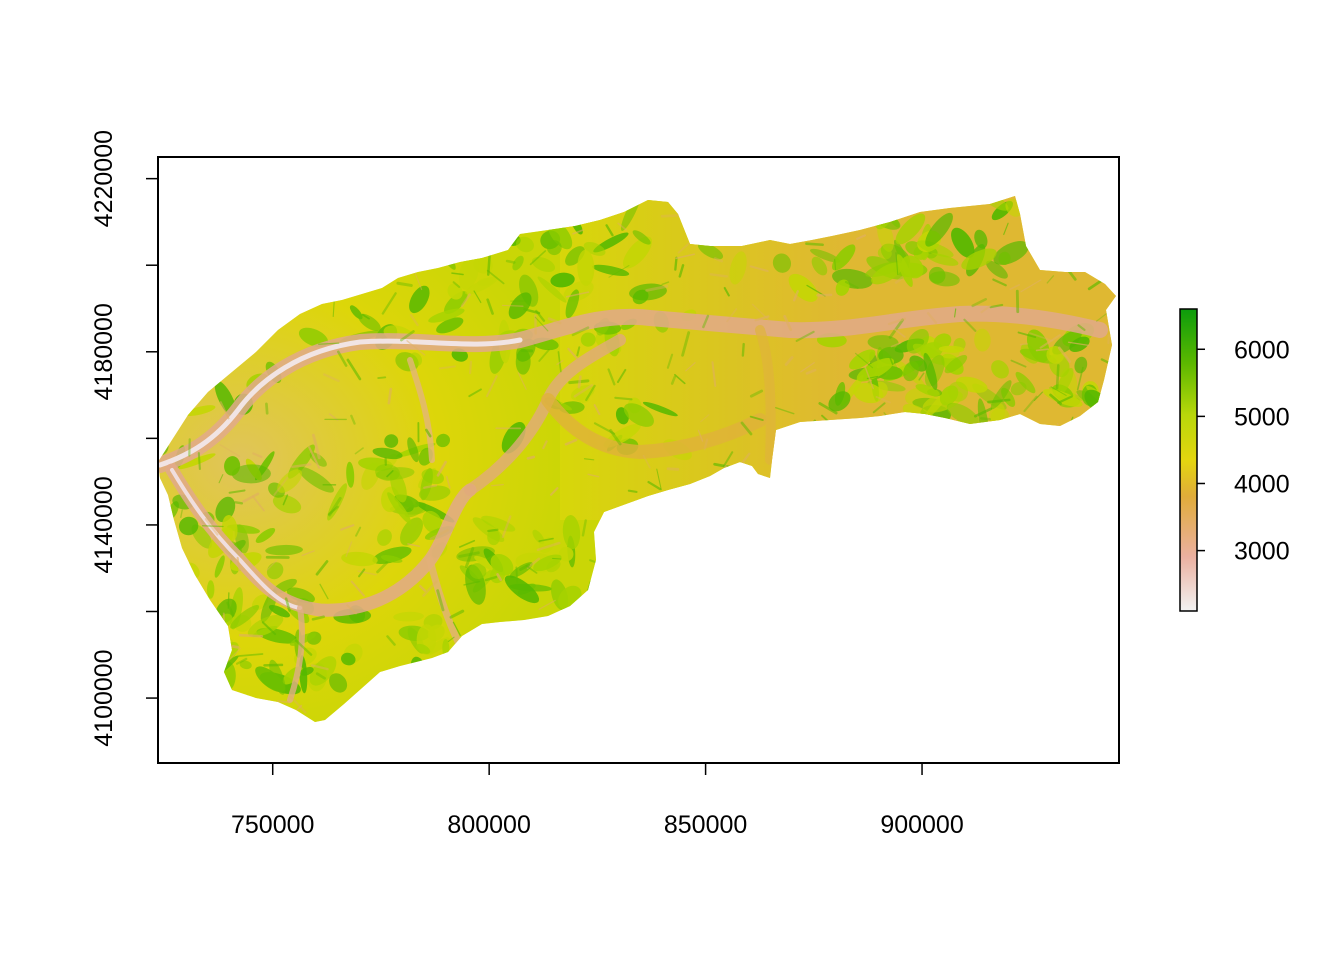 This screenshot has width=1344, height=960. What do you see at coordinates (1262, 417) in the screenshot?
I see `legend-tick-label: 5000` at bounding box center [1262, 417].